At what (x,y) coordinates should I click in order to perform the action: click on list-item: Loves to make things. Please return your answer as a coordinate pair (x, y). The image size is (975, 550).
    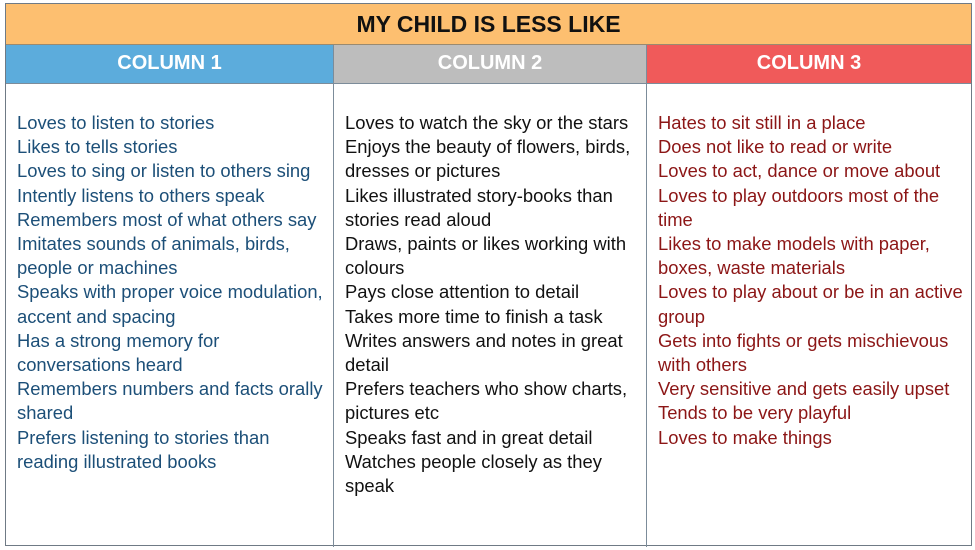
    Looking at the image, I should click on (745, 437).